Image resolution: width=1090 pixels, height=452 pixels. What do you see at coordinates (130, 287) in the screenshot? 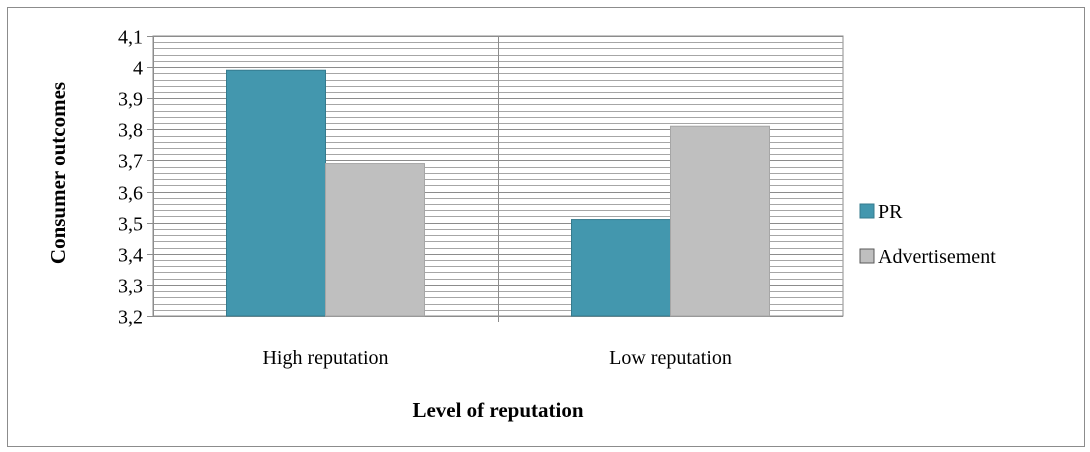
I see `y-tick-label: 3,3` at bounding box center [130, 287].